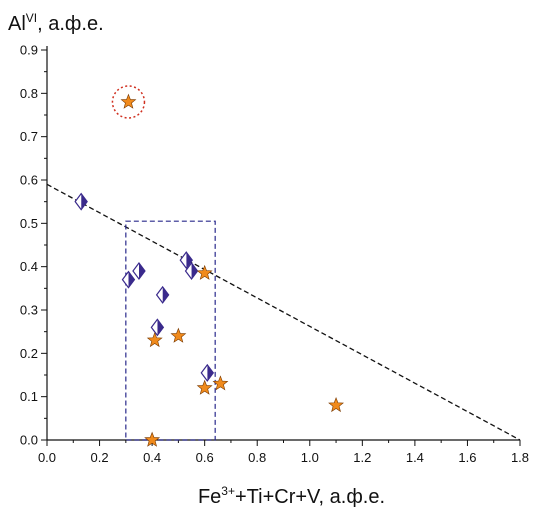 This screenshot has width=542, height=516. What do you see at coordinates (47, 457) in the screenshot?
I see `x-tick-label: 0.0` at bounding box center [47, 457].